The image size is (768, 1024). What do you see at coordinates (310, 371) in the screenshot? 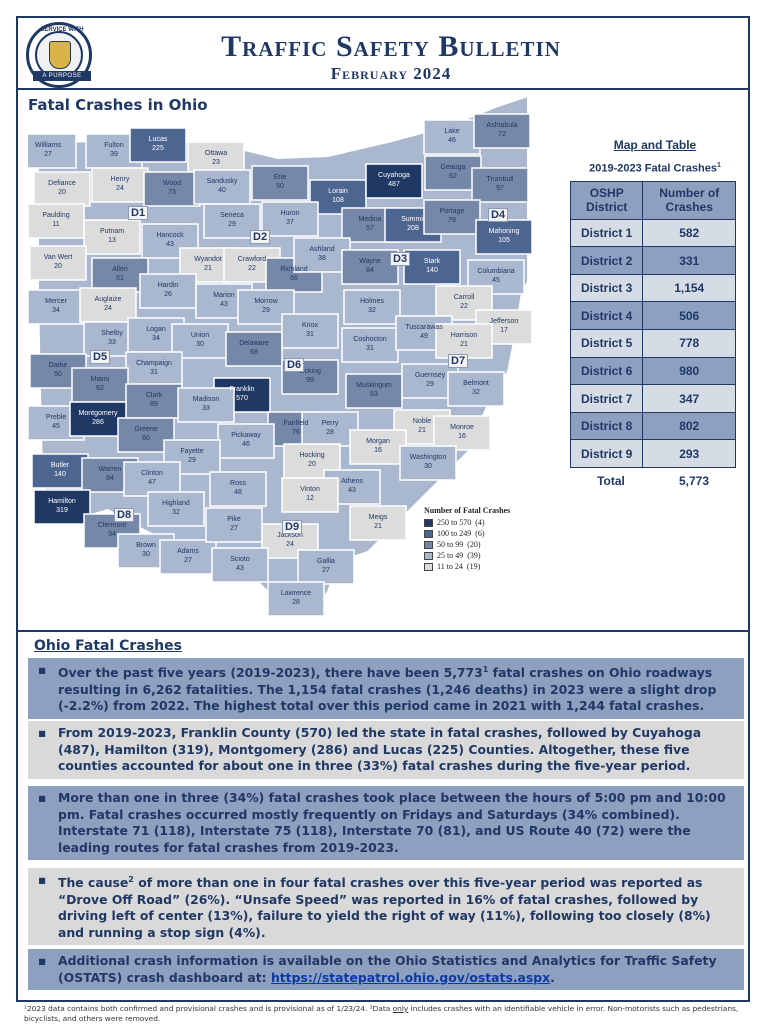
I see `county-name: Licking` at bounding box center [310, 371].